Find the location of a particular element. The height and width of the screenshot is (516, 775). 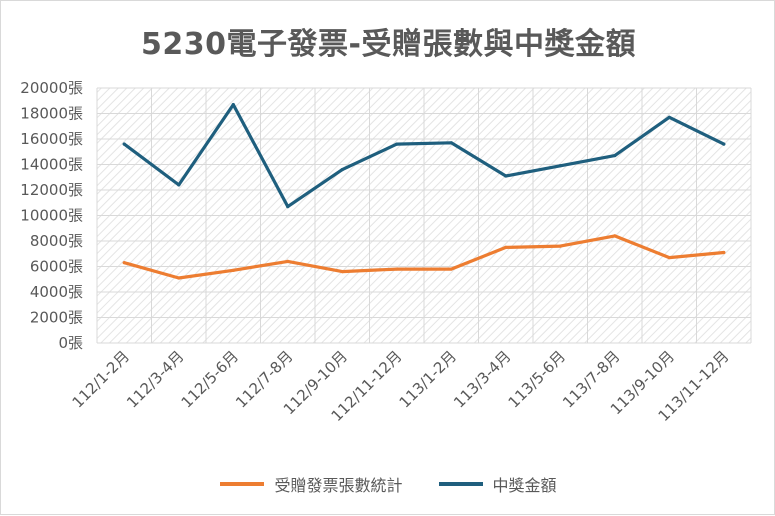

legend-label-donated: 受贈發票張數統計 is located at coordinates (338, 485).